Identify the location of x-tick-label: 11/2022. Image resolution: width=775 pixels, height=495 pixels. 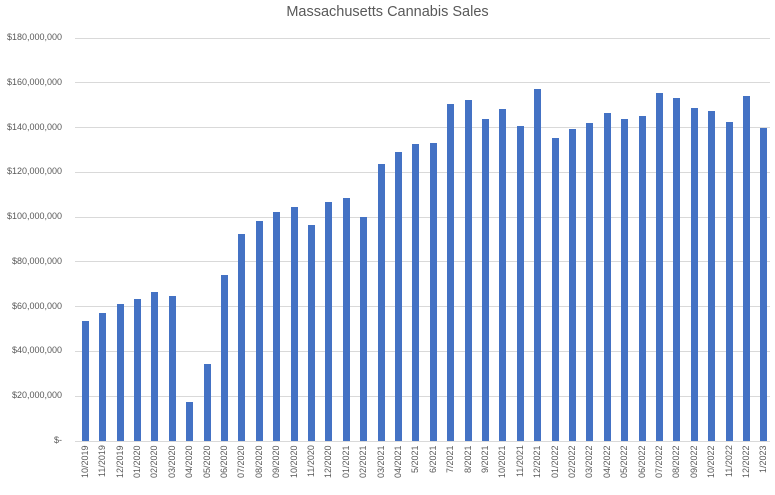
(728, 461).